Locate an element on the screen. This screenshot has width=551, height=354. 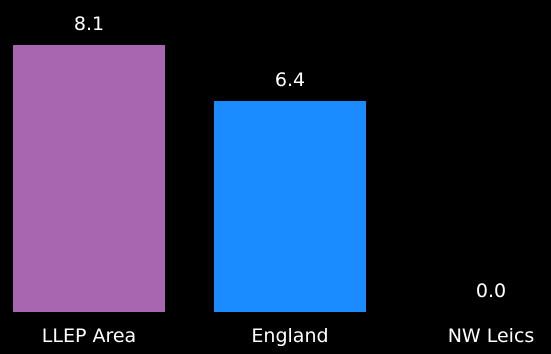
category-labels-group: LLEP Area England NW Leics is located at coordinates (288, 336).